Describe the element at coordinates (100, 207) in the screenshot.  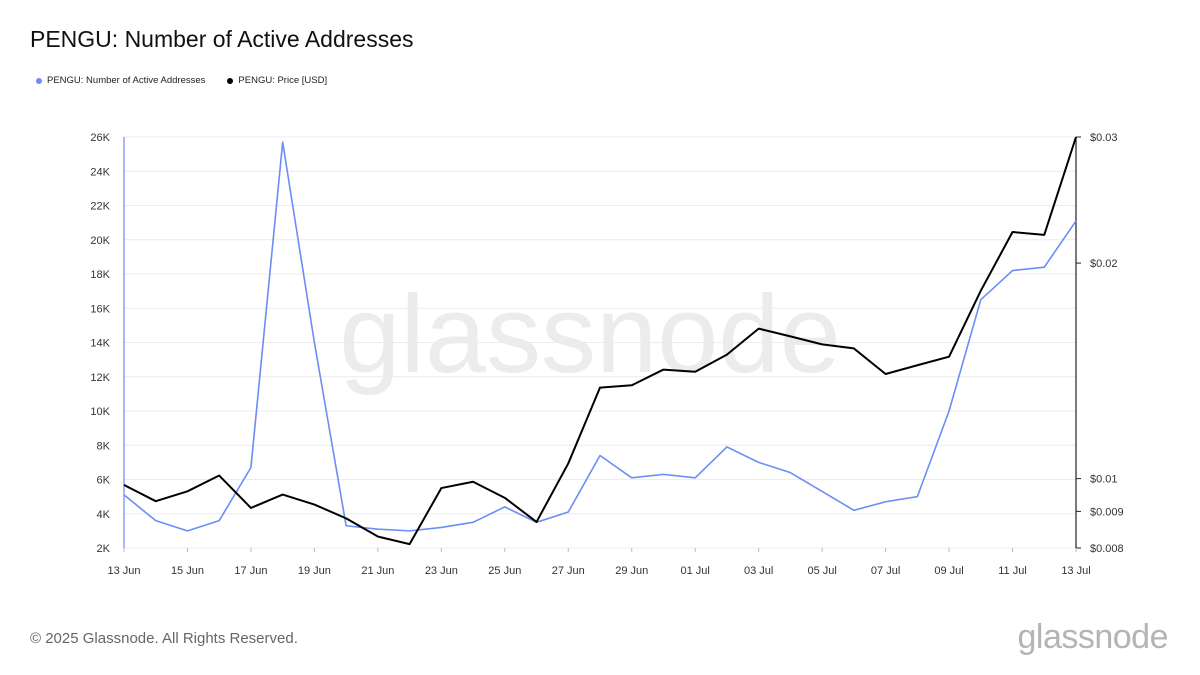
I see `left-tick-label: 22K` at that location.